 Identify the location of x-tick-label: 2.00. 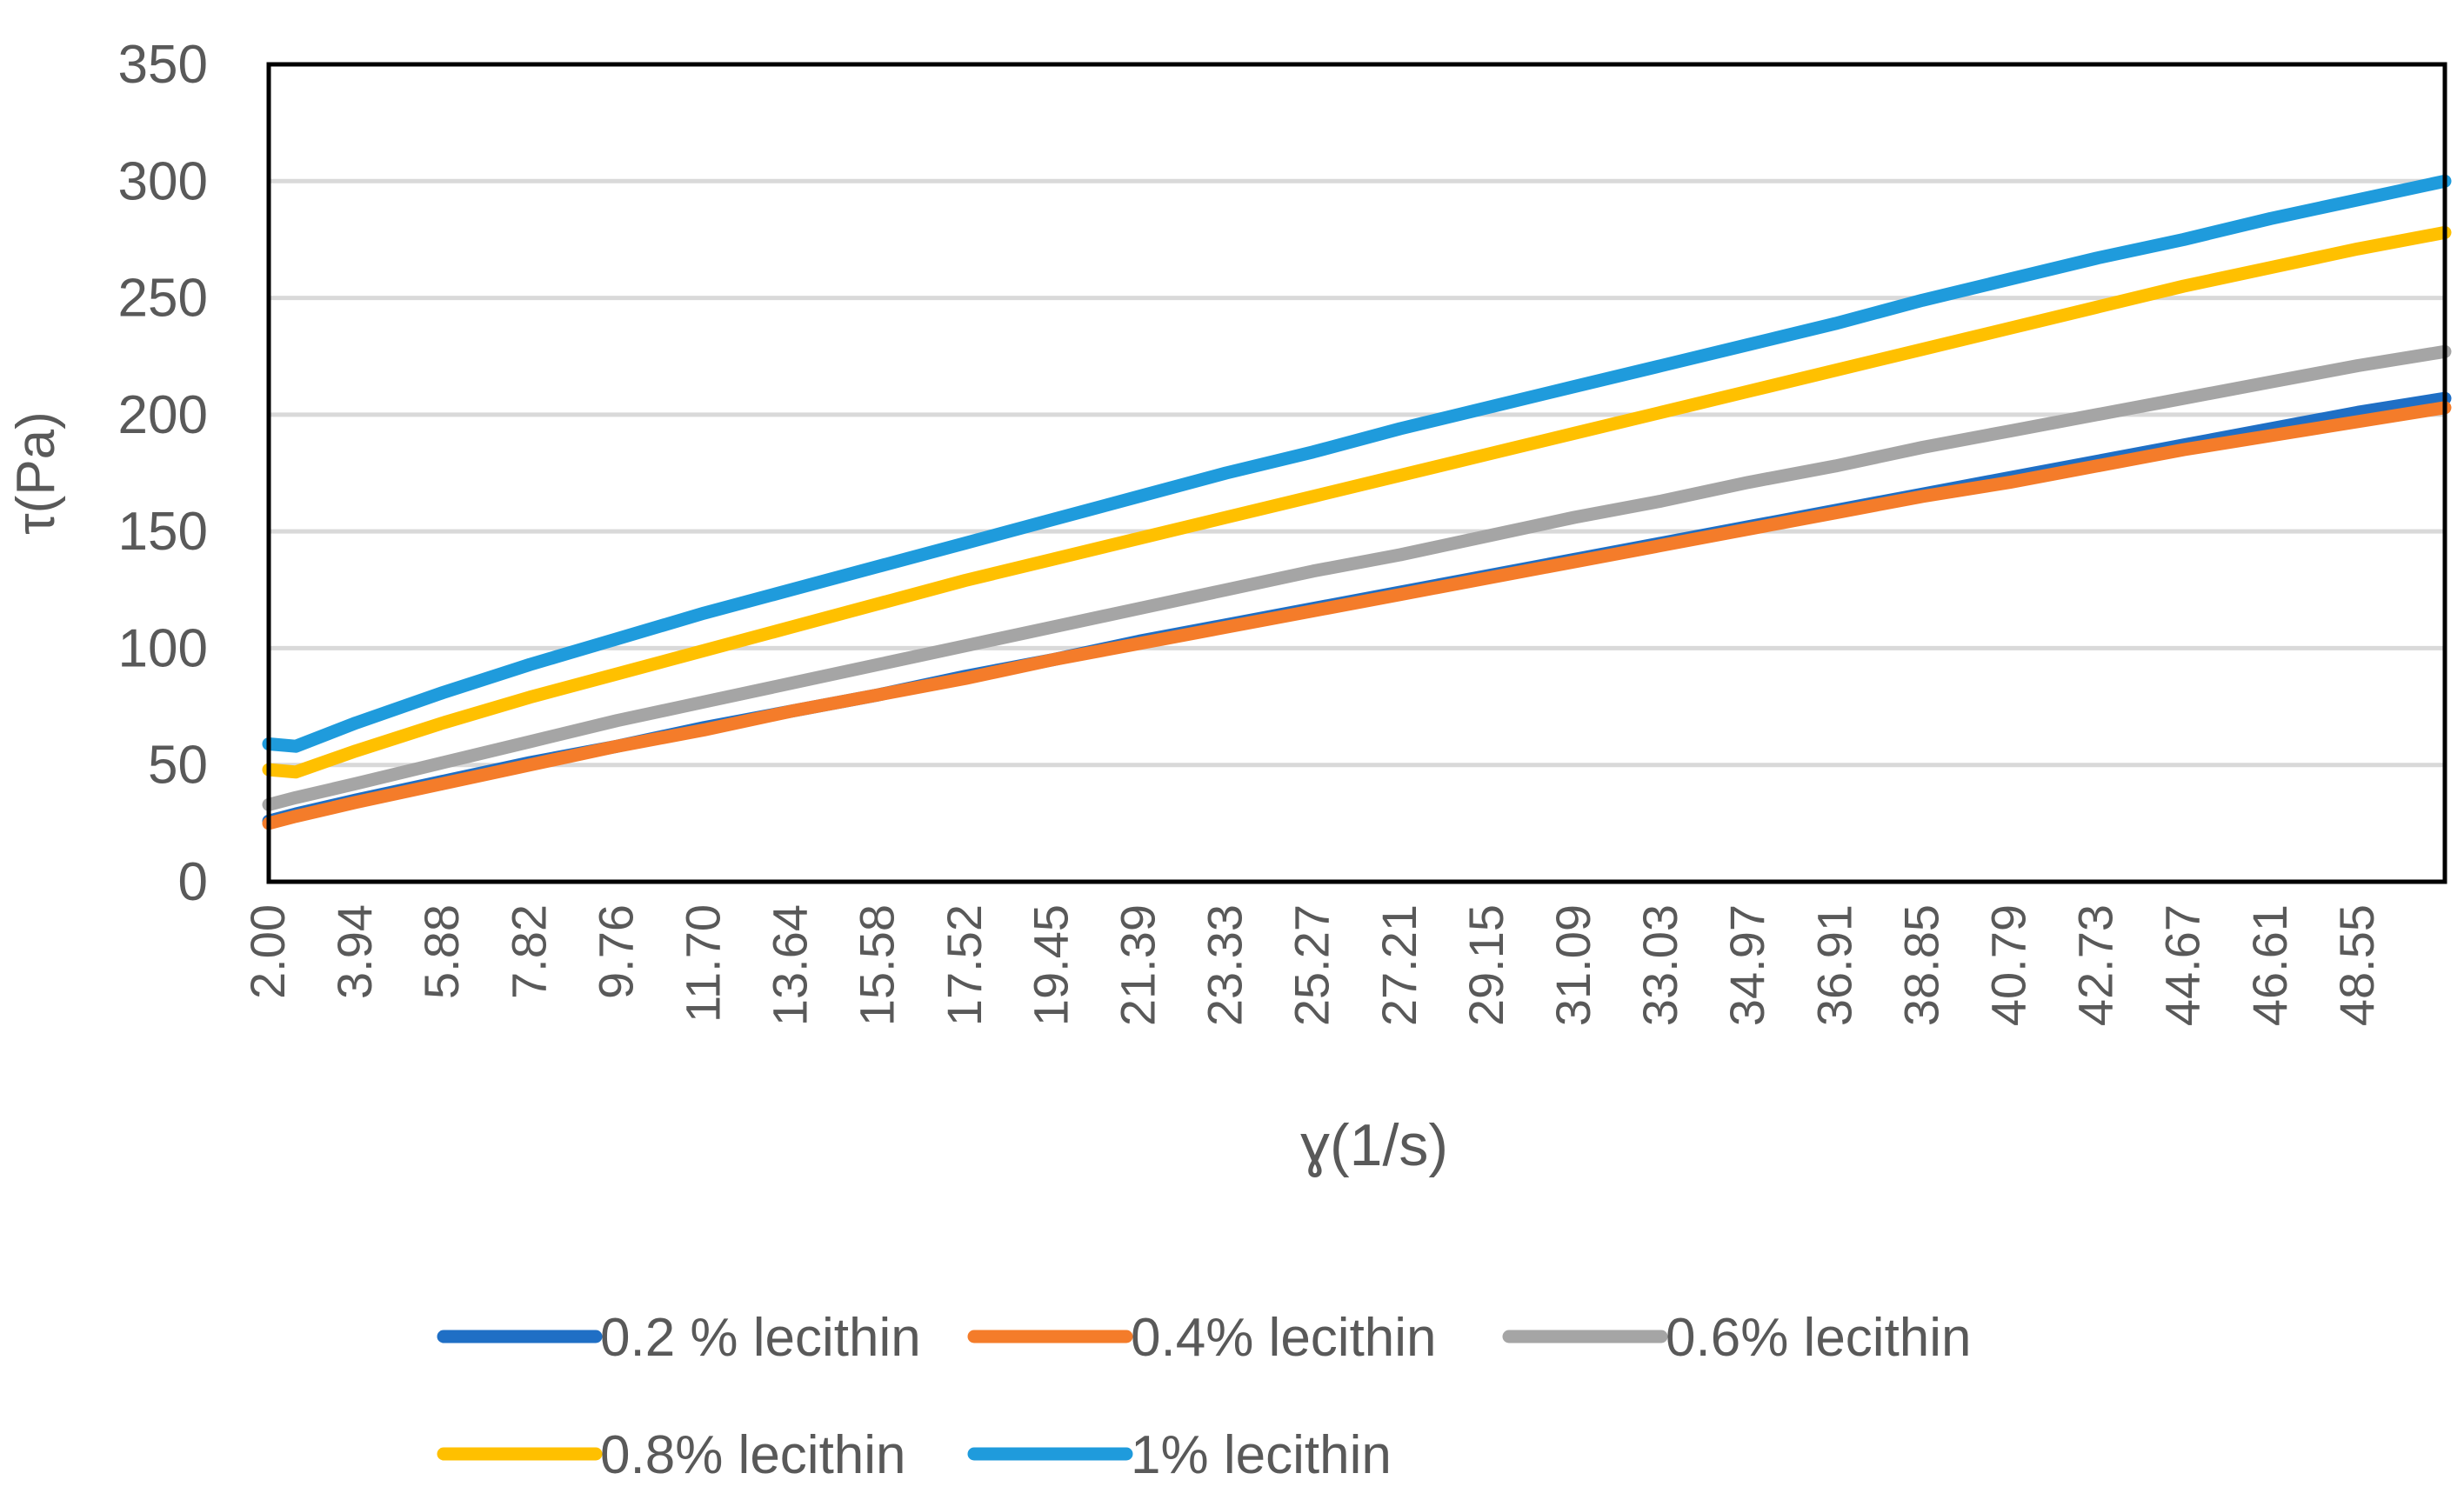
(267, 951).